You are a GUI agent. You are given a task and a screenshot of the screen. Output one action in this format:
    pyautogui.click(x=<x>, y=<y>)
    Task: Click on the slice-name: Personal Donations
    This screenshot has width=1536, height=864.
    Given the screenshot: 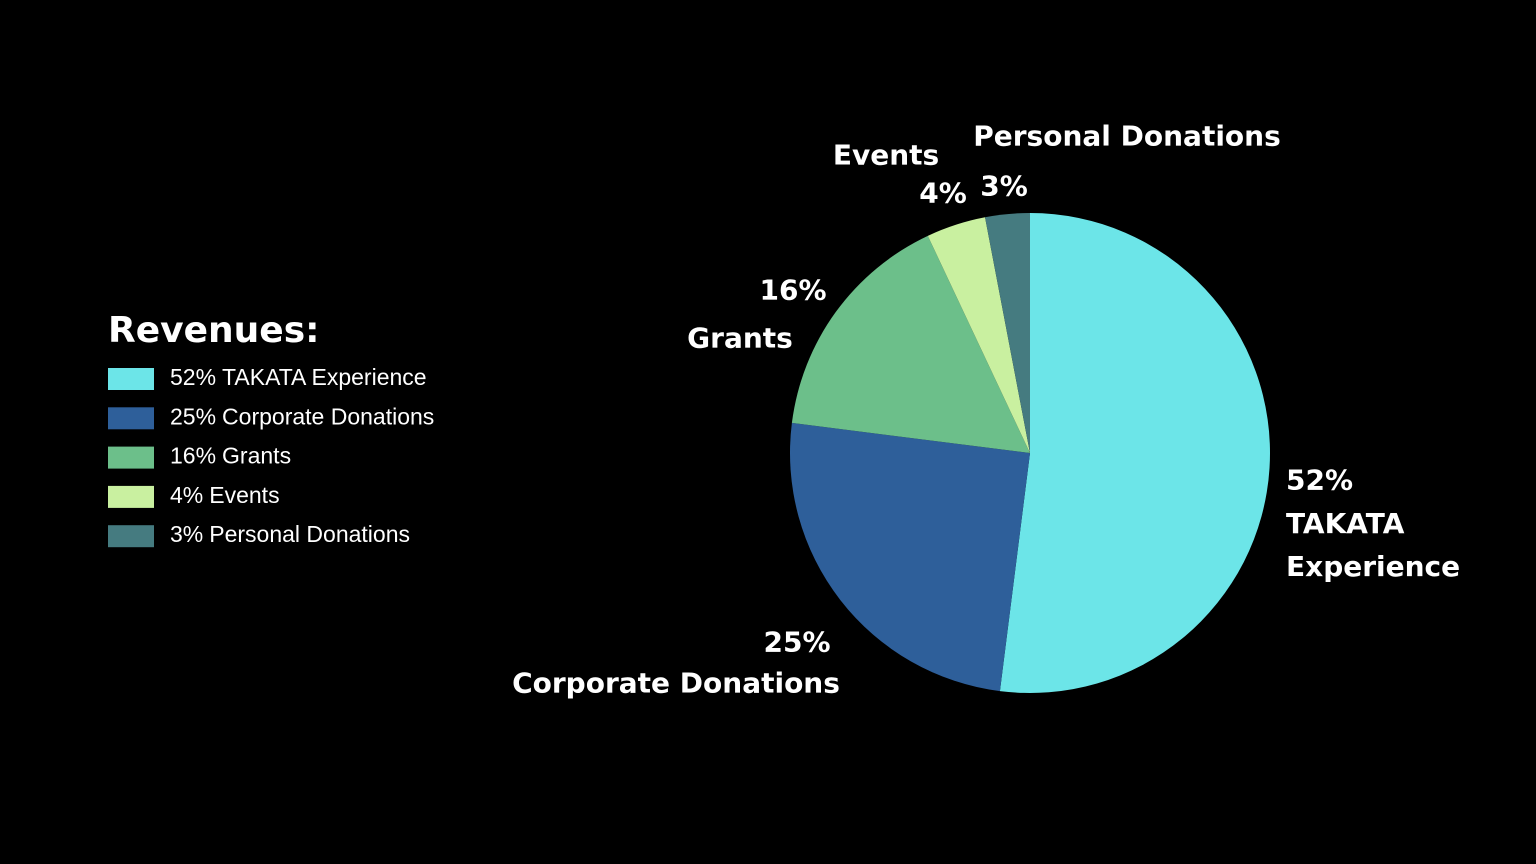 What is the action you would take?
    pyautogui.click(x=1127, y=136)
    